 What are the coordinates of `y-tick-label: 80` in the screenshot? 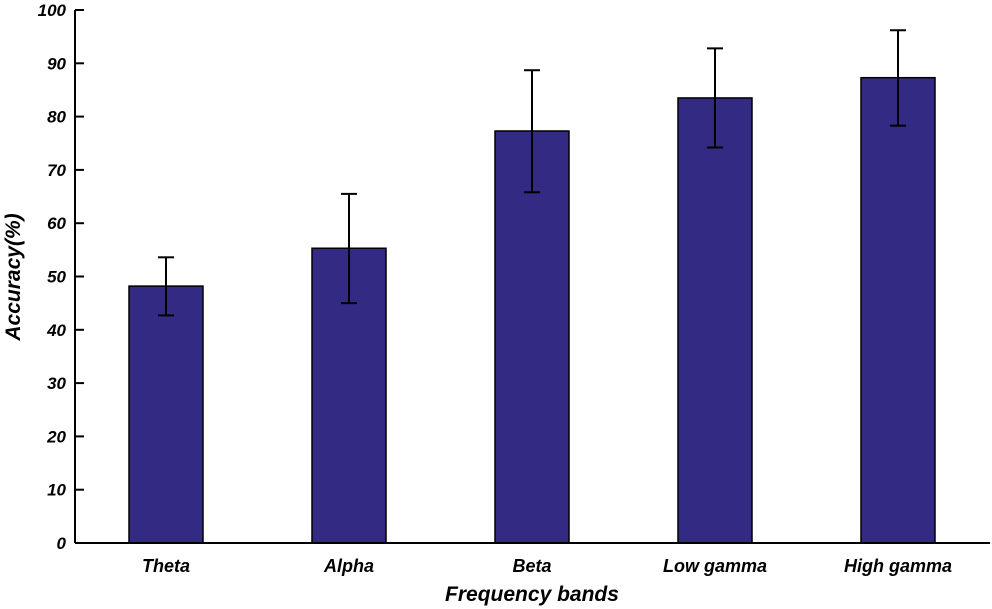 It's located at (56, 117).